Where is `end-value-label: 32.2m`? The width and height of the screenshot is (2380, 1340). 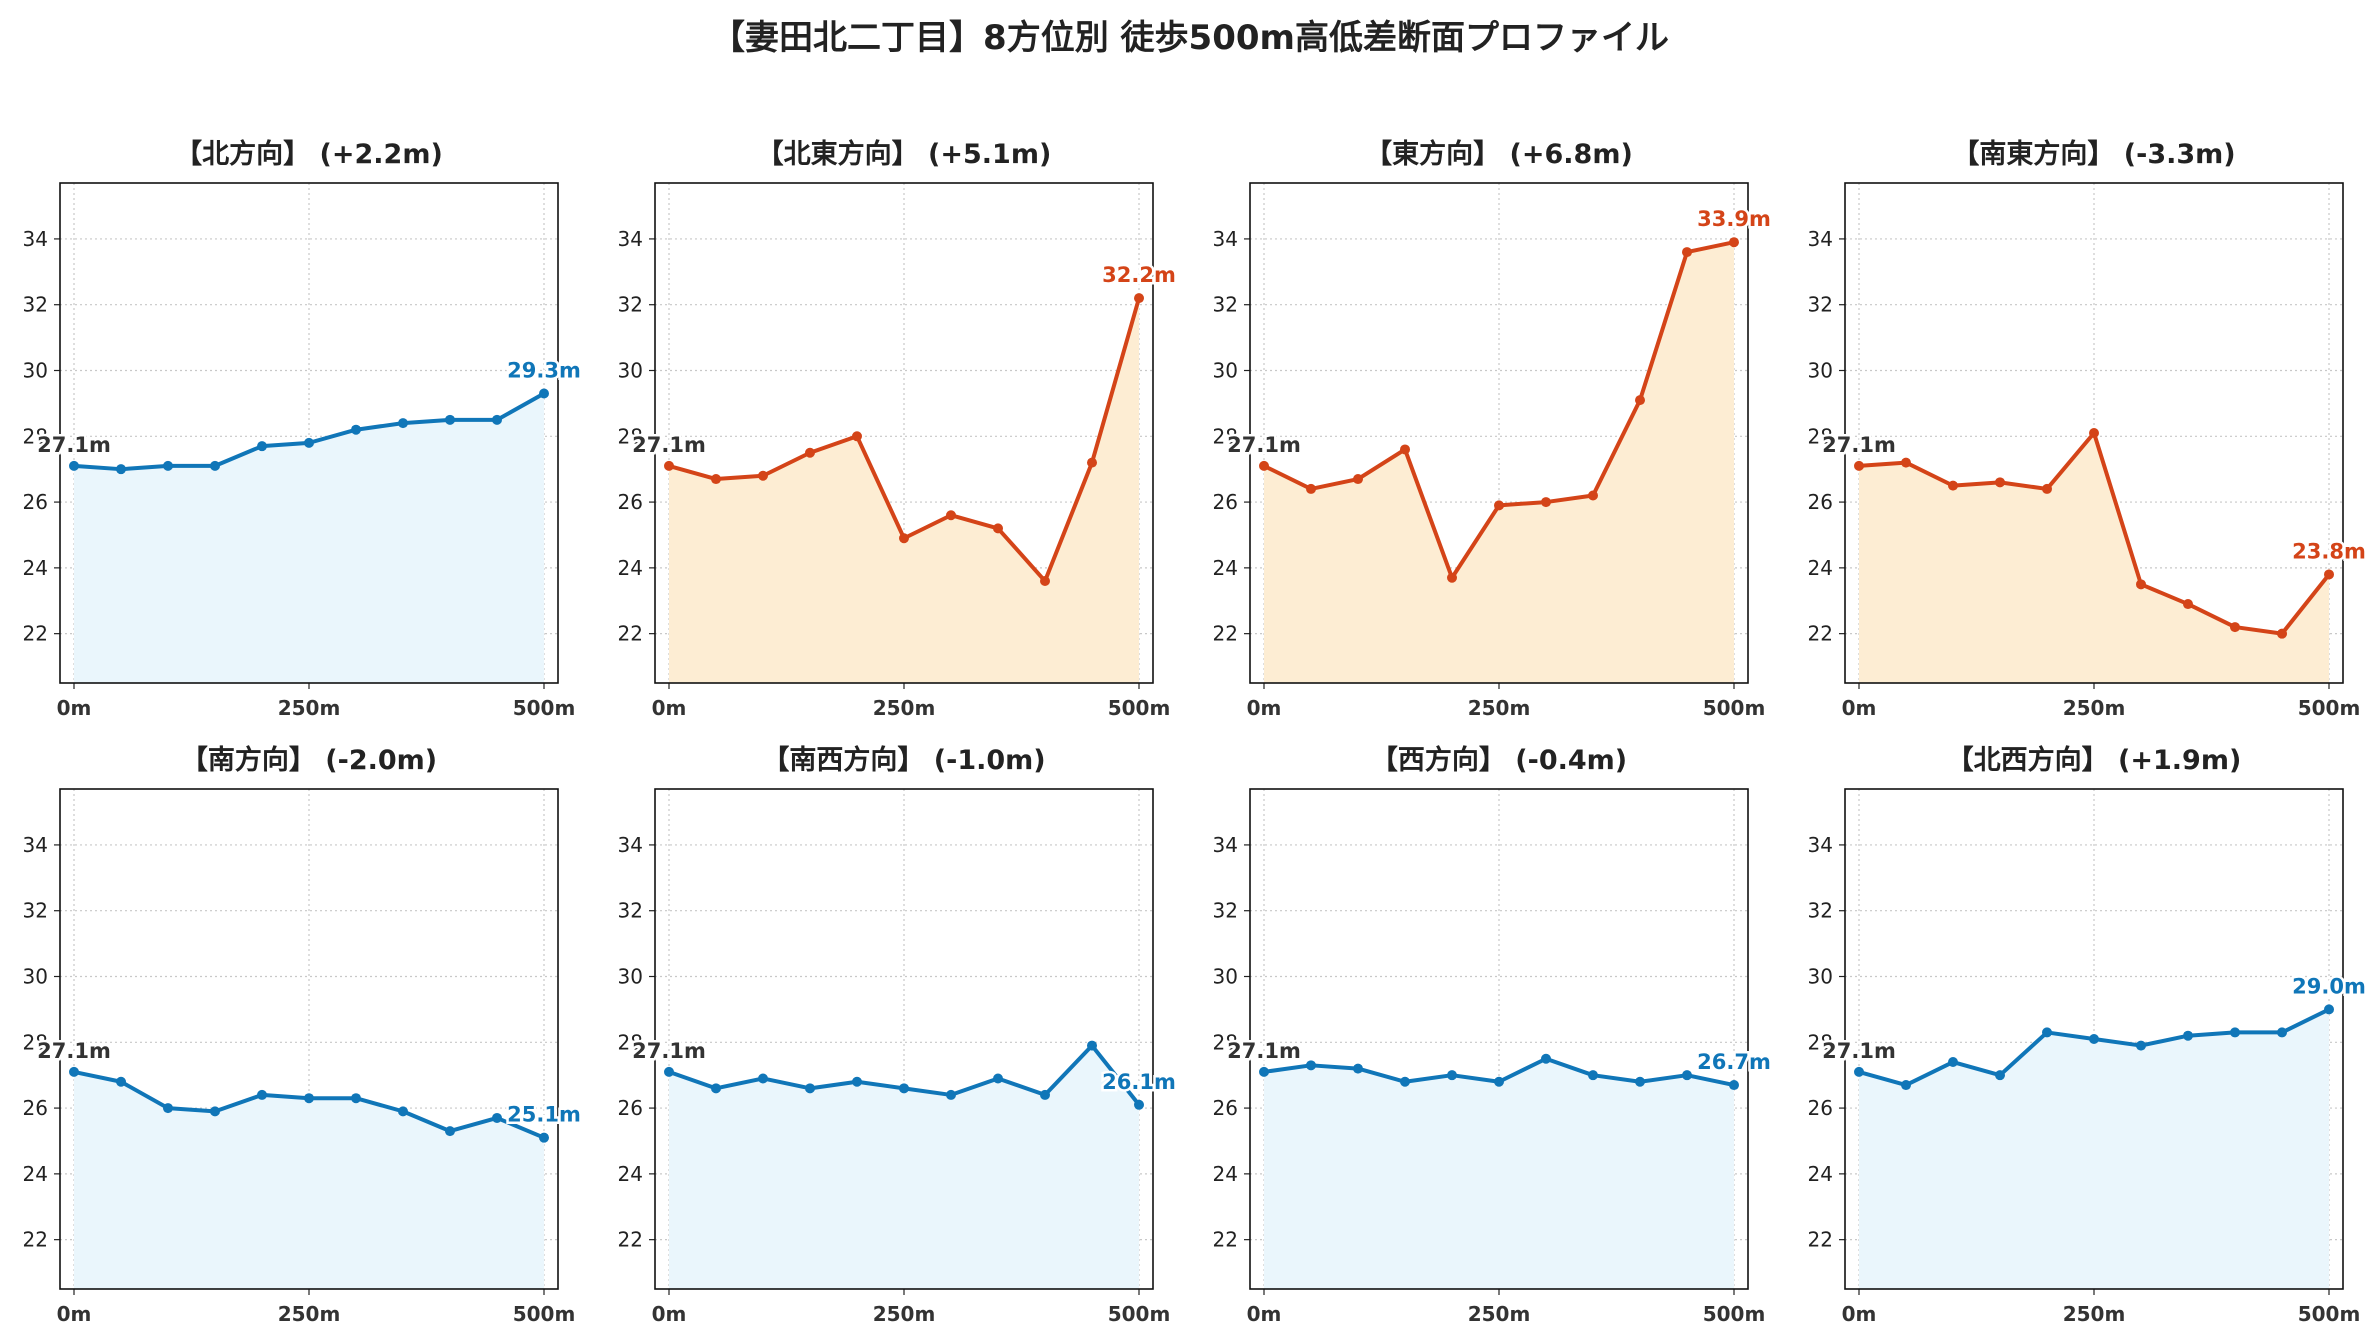 end-value-label: 32.2m is located at coordinates (1139, 275).